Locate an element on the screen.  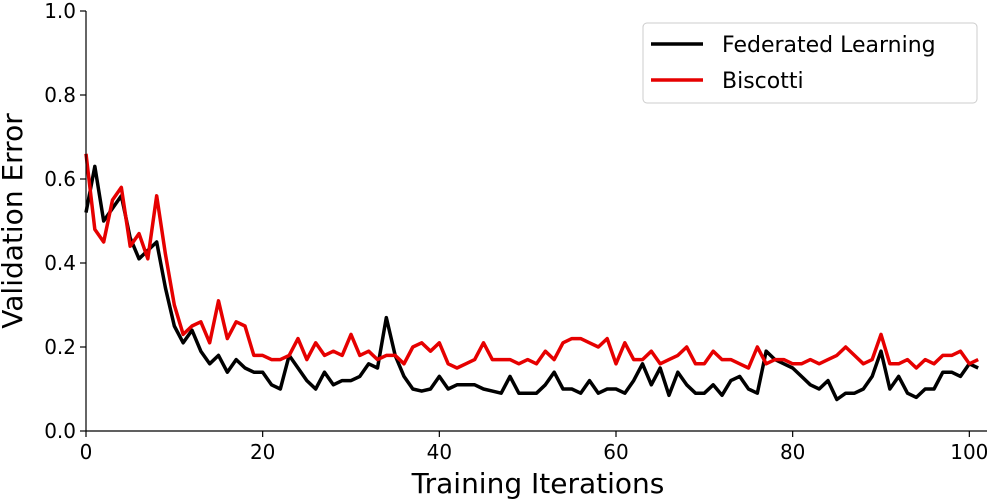
y-axis-label: Validation Error is located at coordinates (14, 221).